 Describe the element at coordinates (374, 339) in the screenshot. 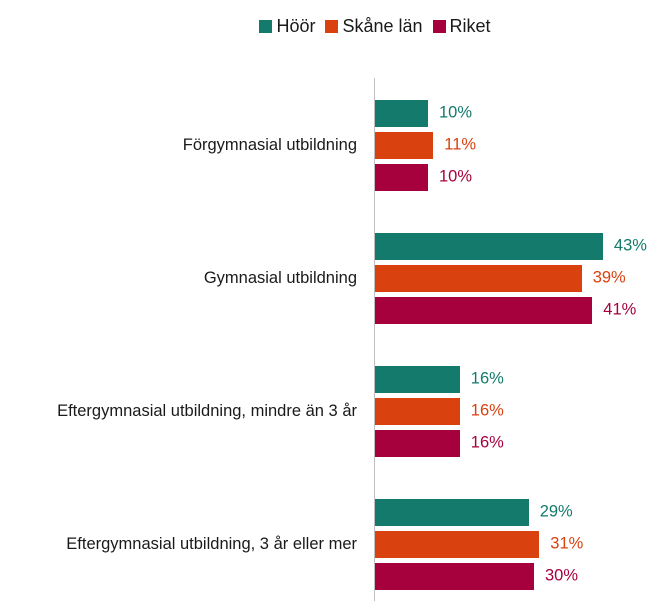

I see `category-axis` at that location.